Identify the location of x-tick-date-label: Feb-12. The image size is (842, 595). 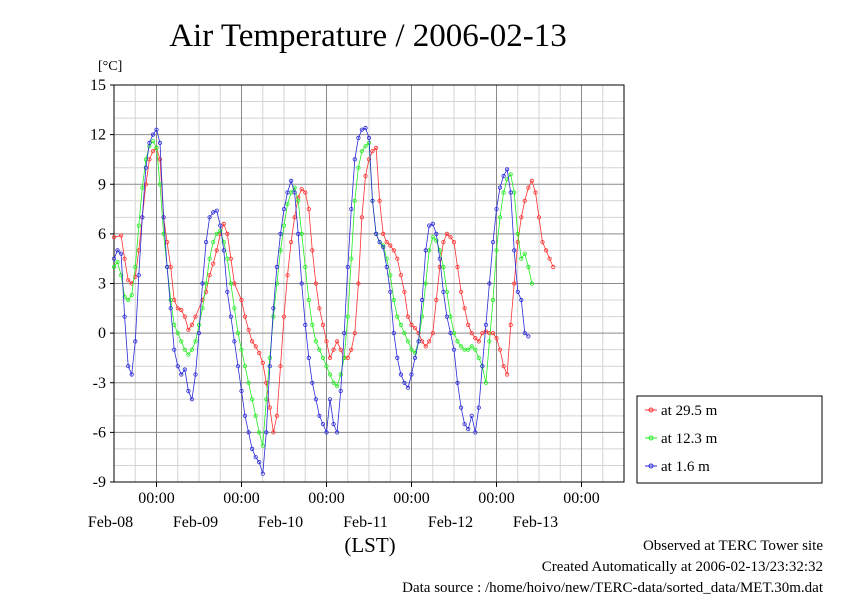
(450, 522).